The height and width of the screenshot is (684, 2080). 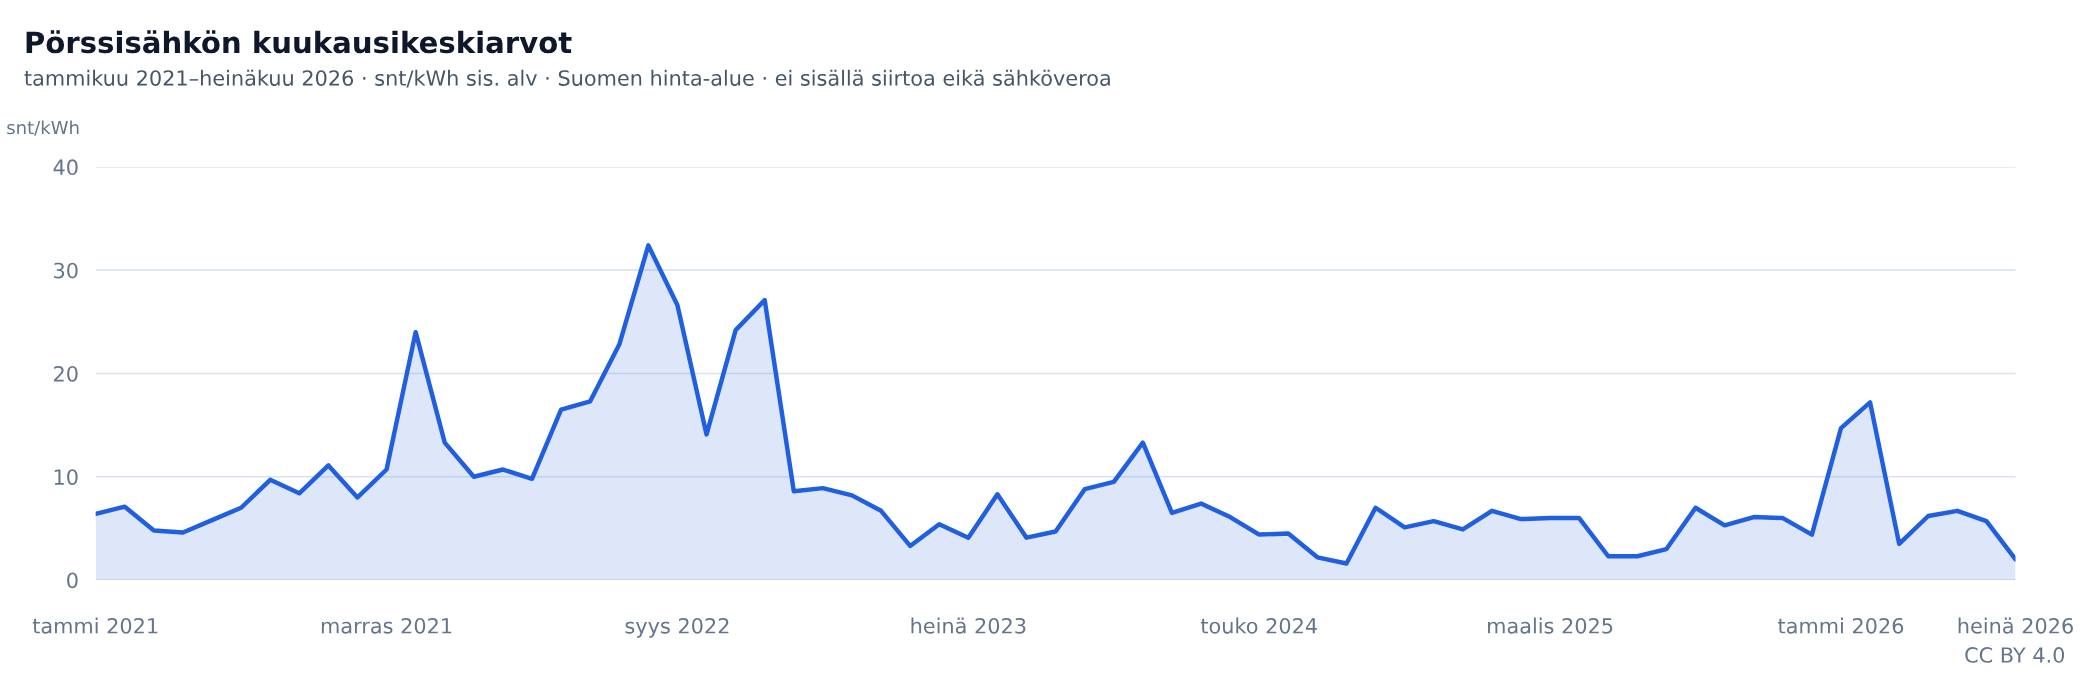 What do you see at coordinates (968, 625) in the screenshot?
I see `x-tick-label: heinä 2023` at bounding box center [968, 625].